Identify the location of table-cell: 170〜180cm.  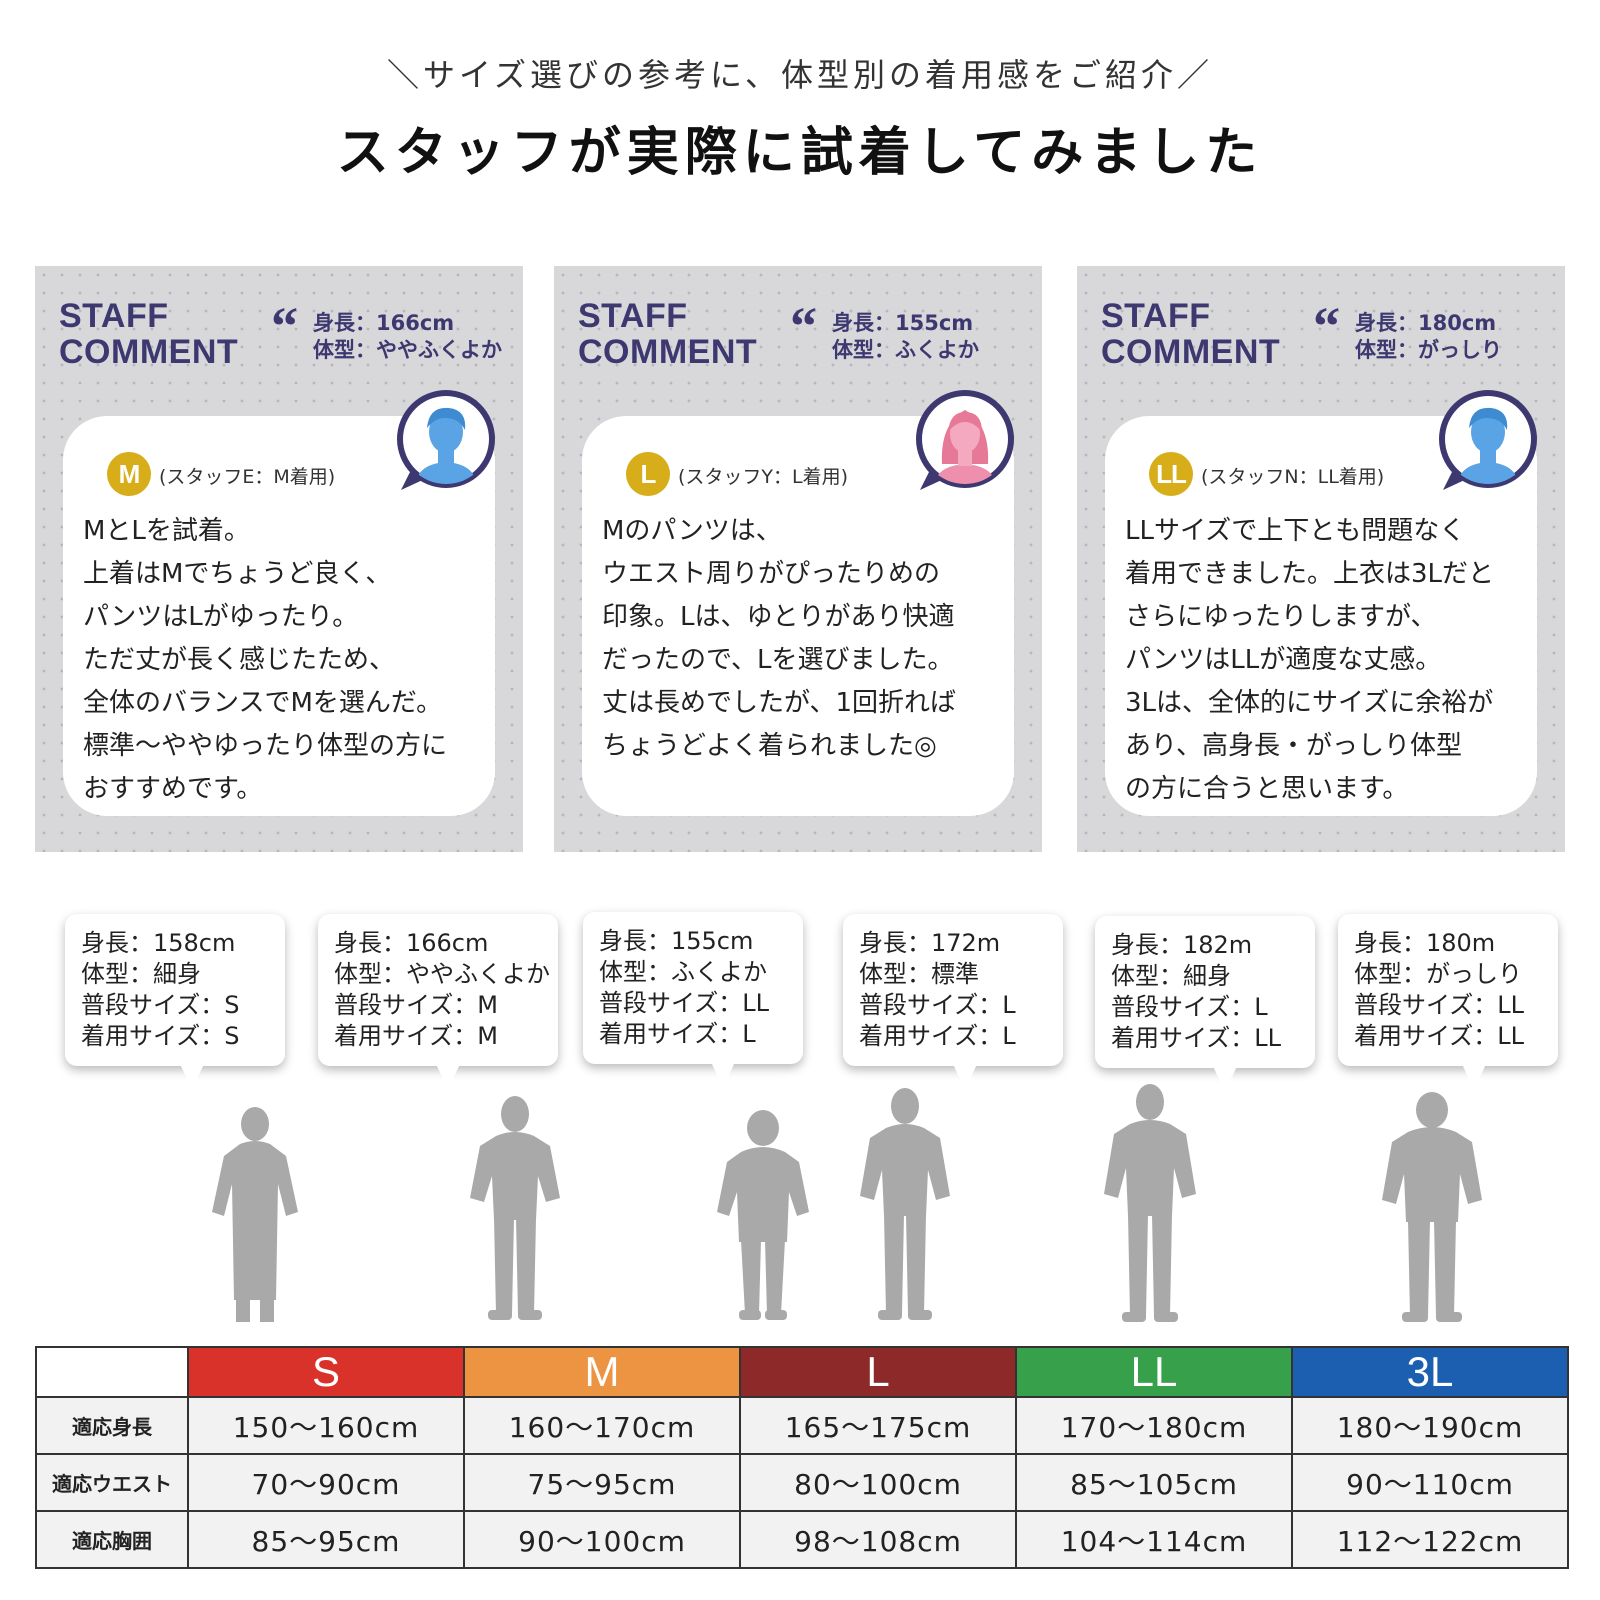
(1154, 1425).